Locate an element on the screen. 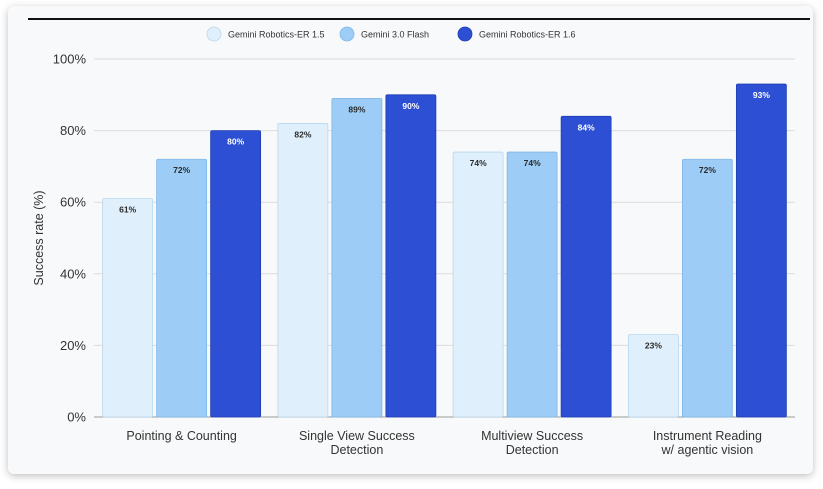 This screenshot has width=823, height=489. category-label: Multiview Success is located at coordinates (532, 436).